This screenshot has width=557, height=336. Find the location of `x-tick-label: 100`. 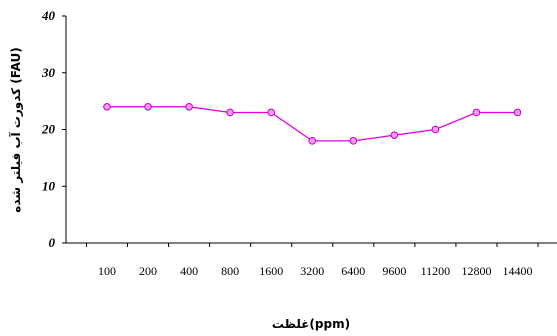

x-tick-label: 100 is located at coordinates (107, 271).